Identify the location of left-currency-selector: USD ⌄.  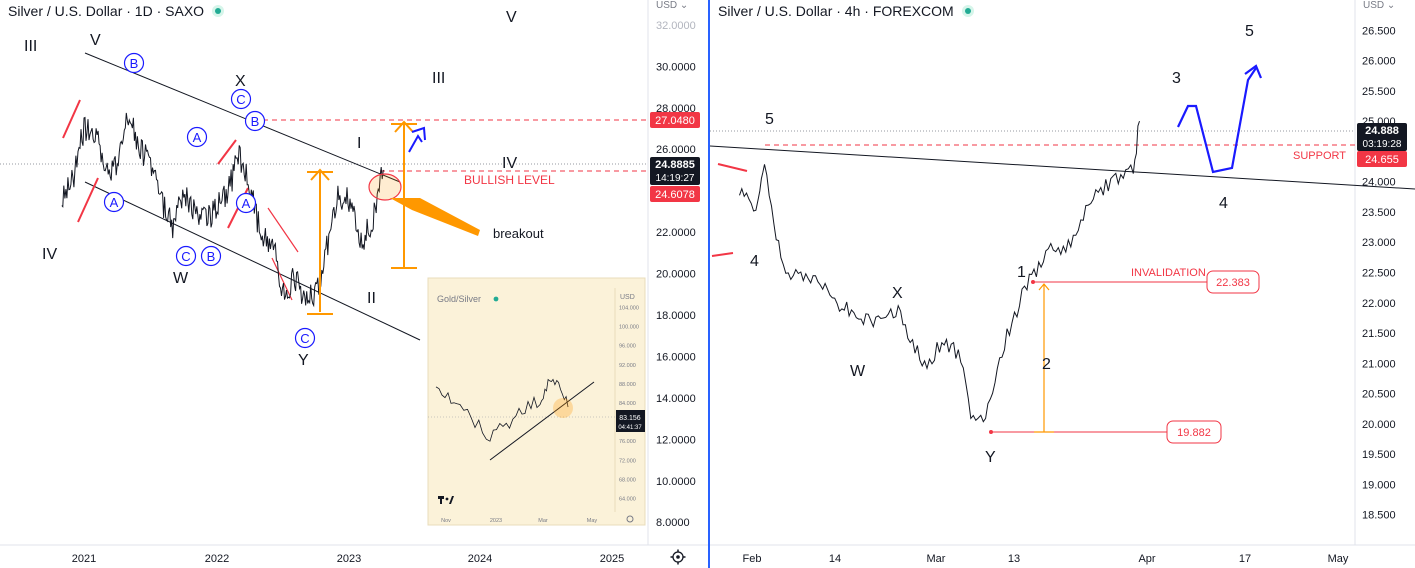
(672, 5).